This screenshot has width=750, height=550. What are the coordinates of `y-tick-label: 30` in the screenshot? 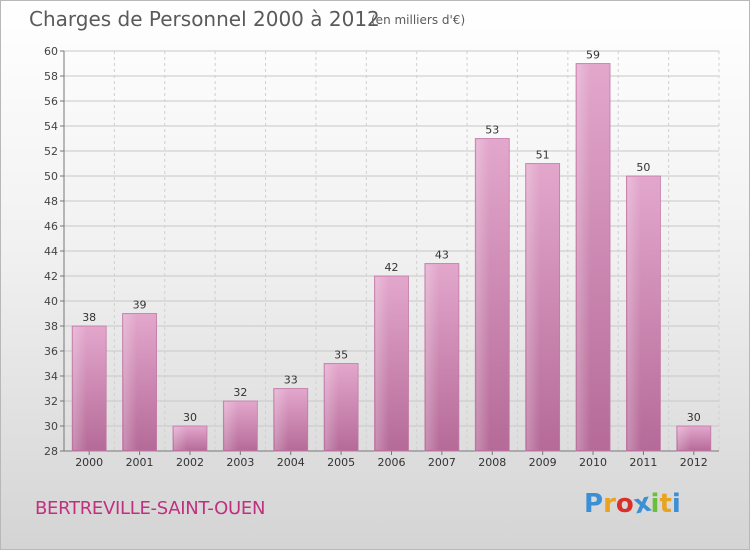 It's located at (51, 426).